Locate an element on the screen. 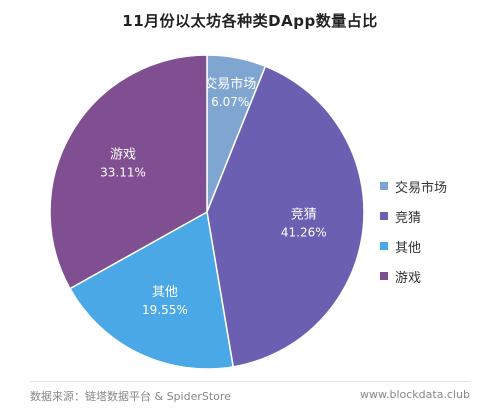  slice-value-1: 41.26% is located at coordinates (304, 232).